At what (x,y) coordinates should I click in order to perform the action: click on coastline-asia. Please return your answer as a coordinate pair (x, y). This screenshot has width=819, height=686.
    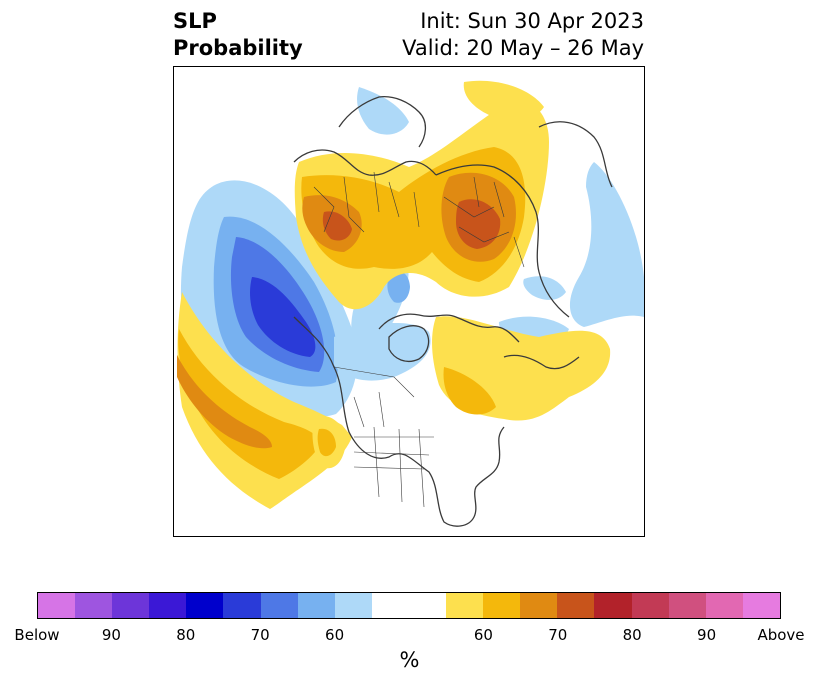
    Looking at the image, I should click on (502, 241).